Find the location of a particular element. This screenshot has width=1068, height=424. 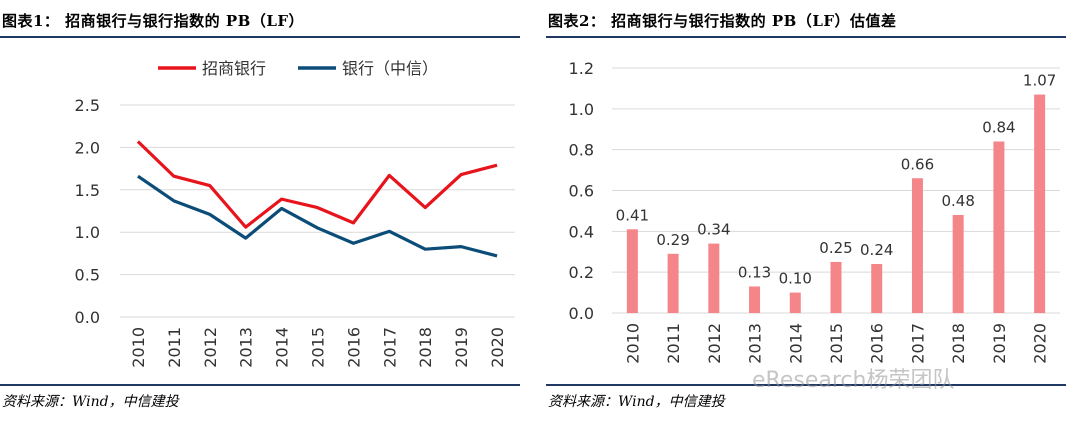

left-bottom-rule is located at coordinates (260, 385).